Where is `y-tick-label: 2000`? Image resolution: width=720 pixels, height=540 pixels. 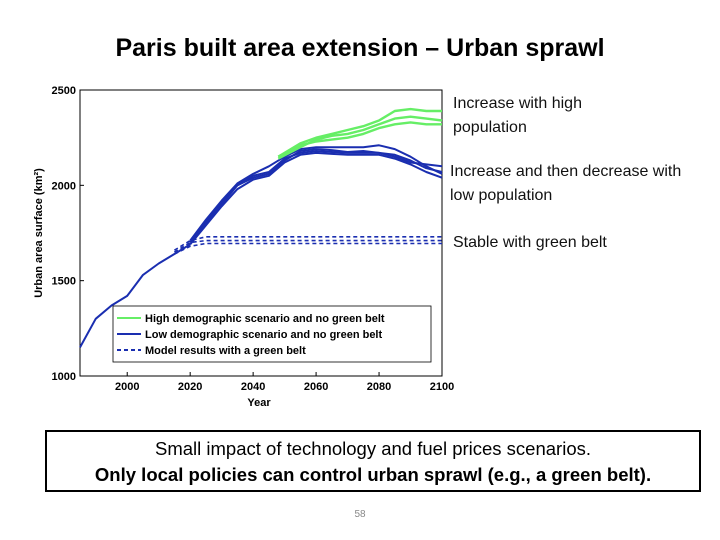 y-tick-label: 2000 is located at coordinates (64, 186).